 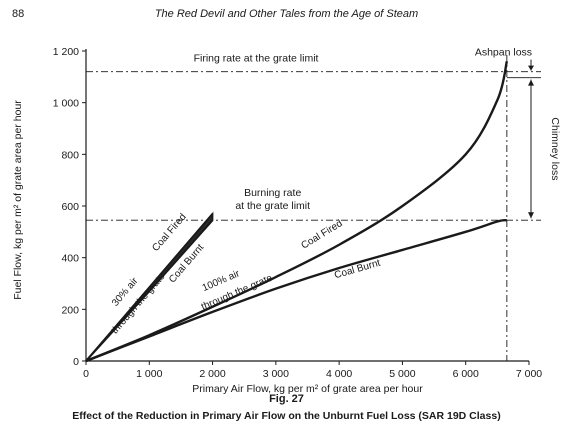 What do you see at coordinates (149, 290) in the screenshot?
I see `series-30-coal-burnt-line` at bounding box center [149, 290].